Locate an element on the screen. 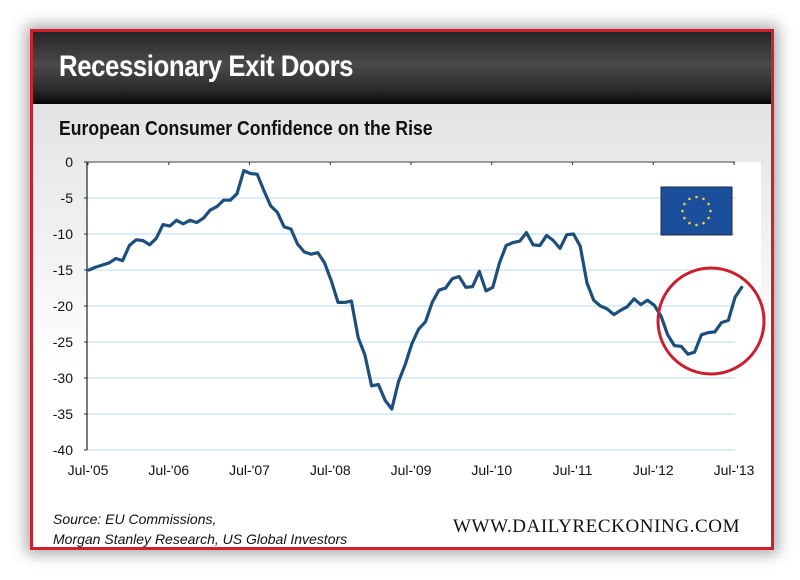  annotation-group is located at coordinates (711, 321).